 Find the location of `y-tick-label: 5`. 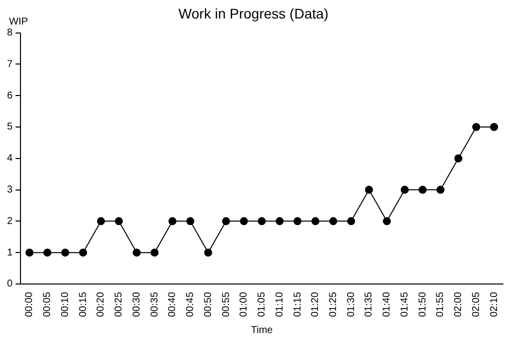

y-tick-label: 5 is located at coordinates (10, 127).